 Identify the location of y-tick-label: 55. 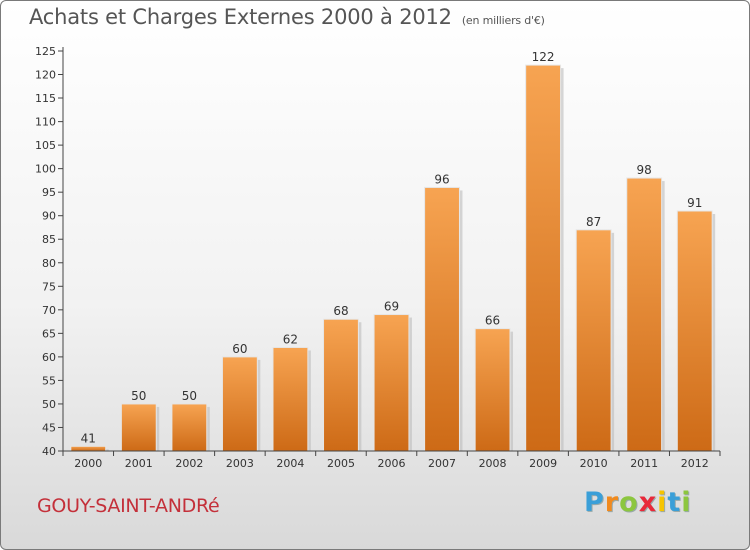
(49, 380).